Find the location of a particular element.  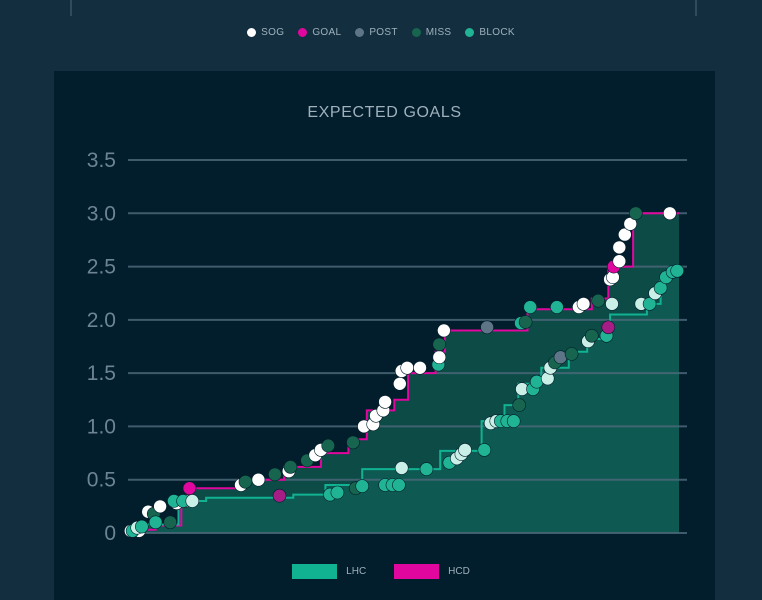

y-tick-label-0: 0 is located at coordinates (110, 533).